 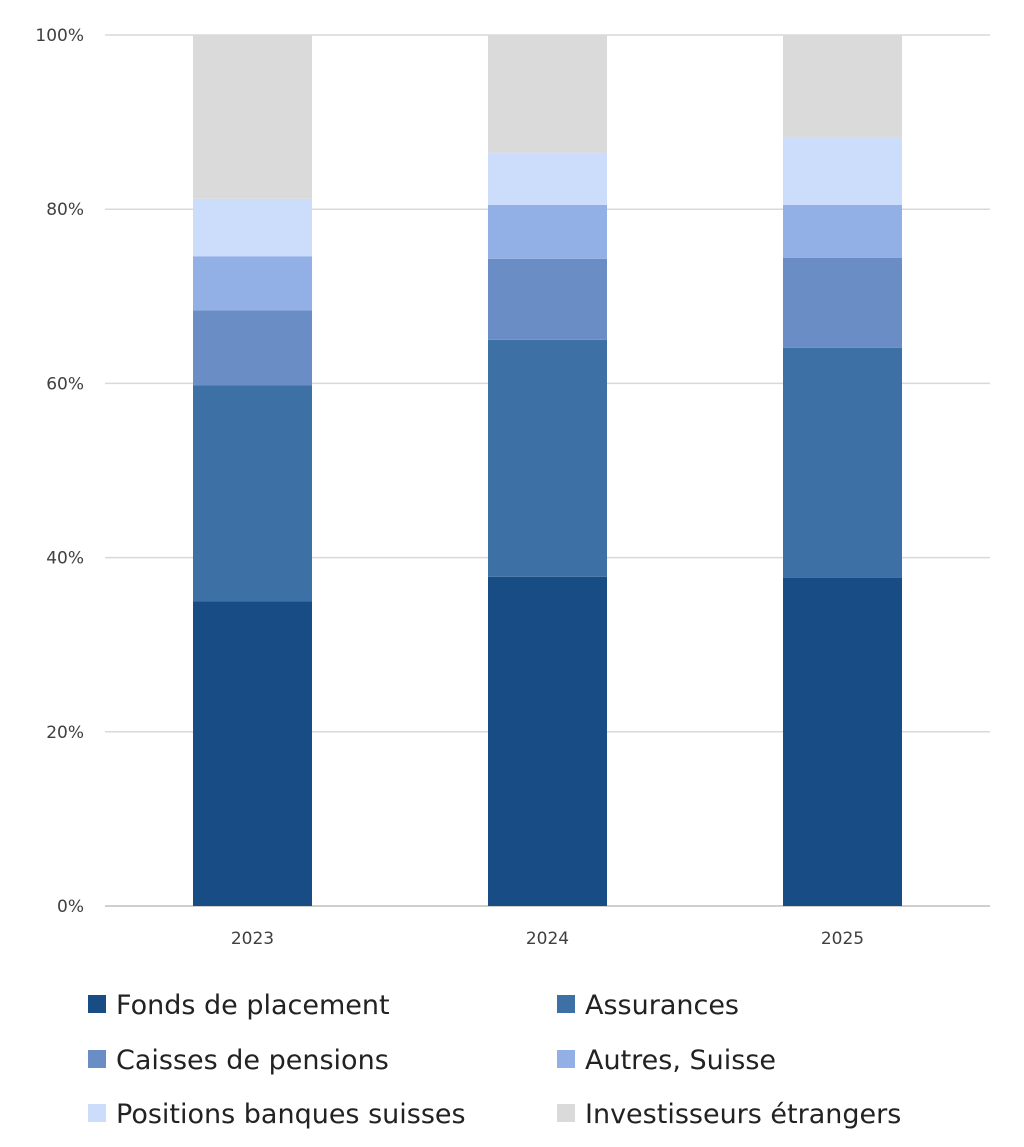 I want to click on legend-label: Investisseurs étrangers, so click(x=743, y=1114).